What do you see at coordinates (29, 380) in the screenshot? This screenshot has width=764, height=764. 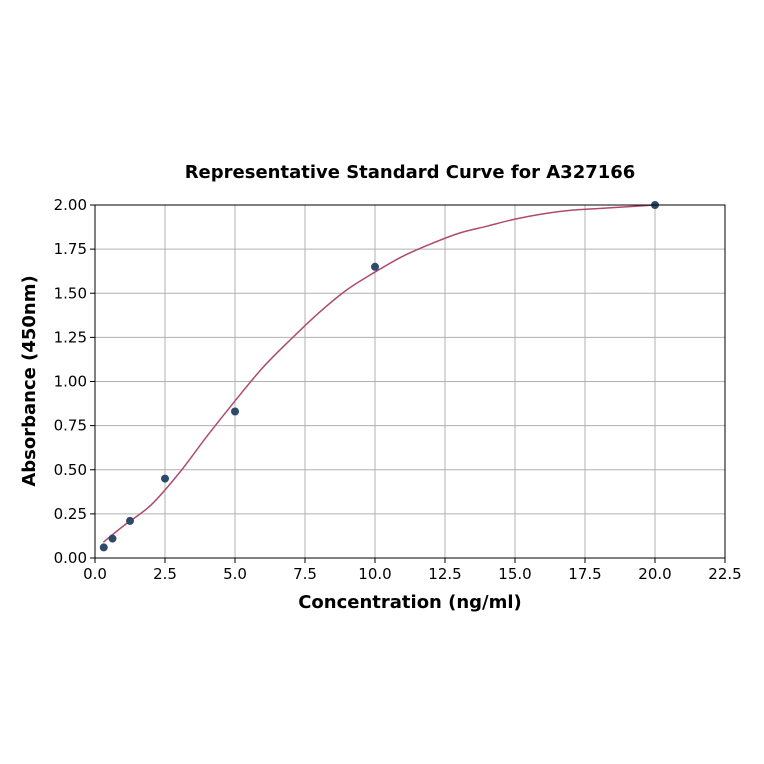 I see `y-axis-label: Absorbance (450nm)` at bounding box center [29, 380].